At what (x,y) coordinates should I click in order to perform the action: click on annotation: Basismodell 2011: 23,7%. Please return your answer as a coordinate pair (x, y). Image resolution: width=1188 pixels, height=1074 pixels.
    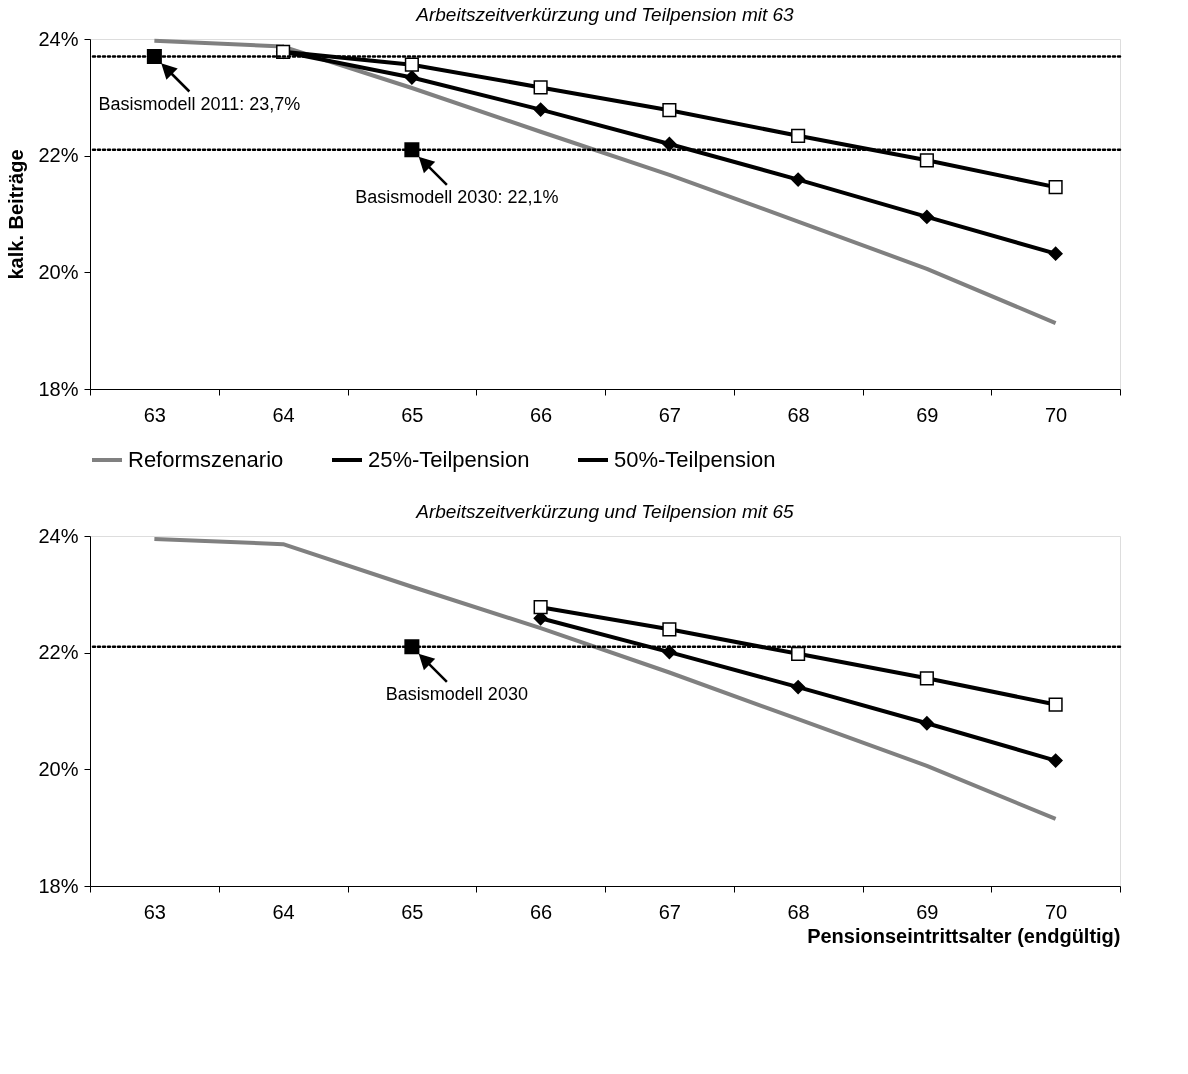
    Looking at the image, I should click on (199, 103).